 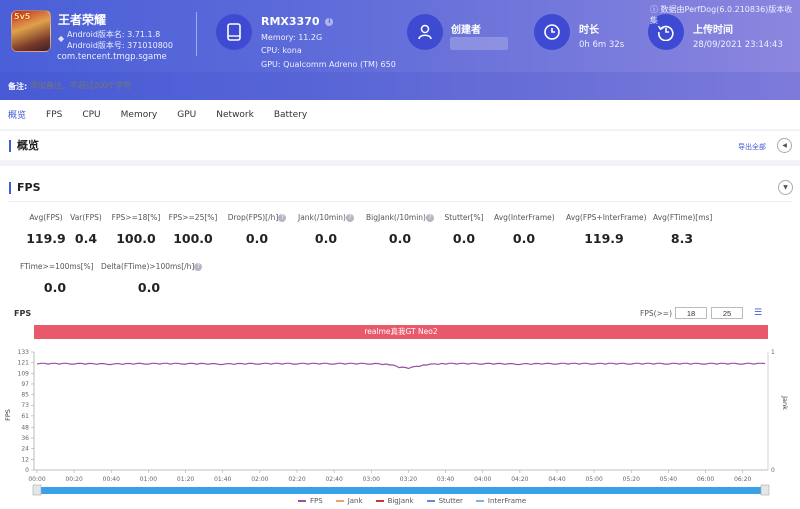 I want to click on fps-section-title: FPS, so click(x=25, y=188).